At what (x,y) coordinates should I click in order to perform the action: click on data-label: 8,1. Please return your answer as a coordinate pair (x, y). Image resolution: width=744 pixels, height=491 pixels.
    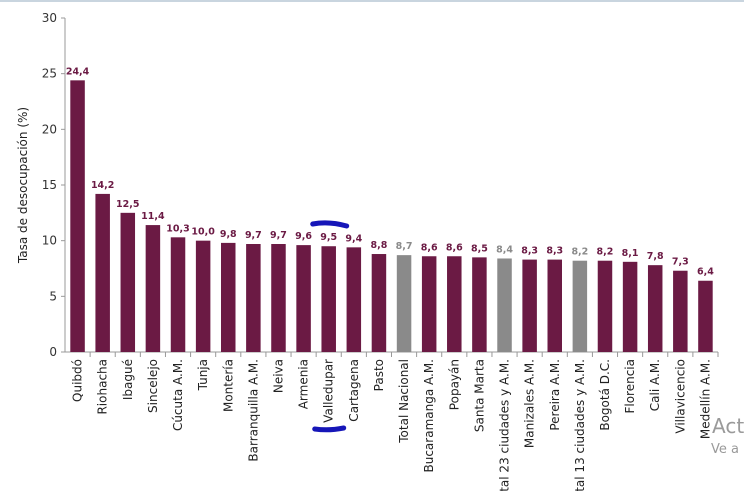
    Looking at the image, I should click on (630, 253).